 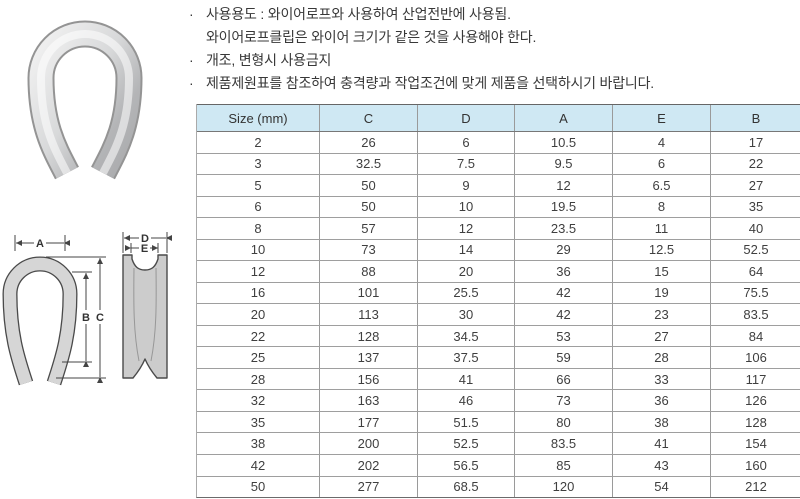 I want to click on table-row: 12 88 20 36 15 64, so click(x=498, y=271).